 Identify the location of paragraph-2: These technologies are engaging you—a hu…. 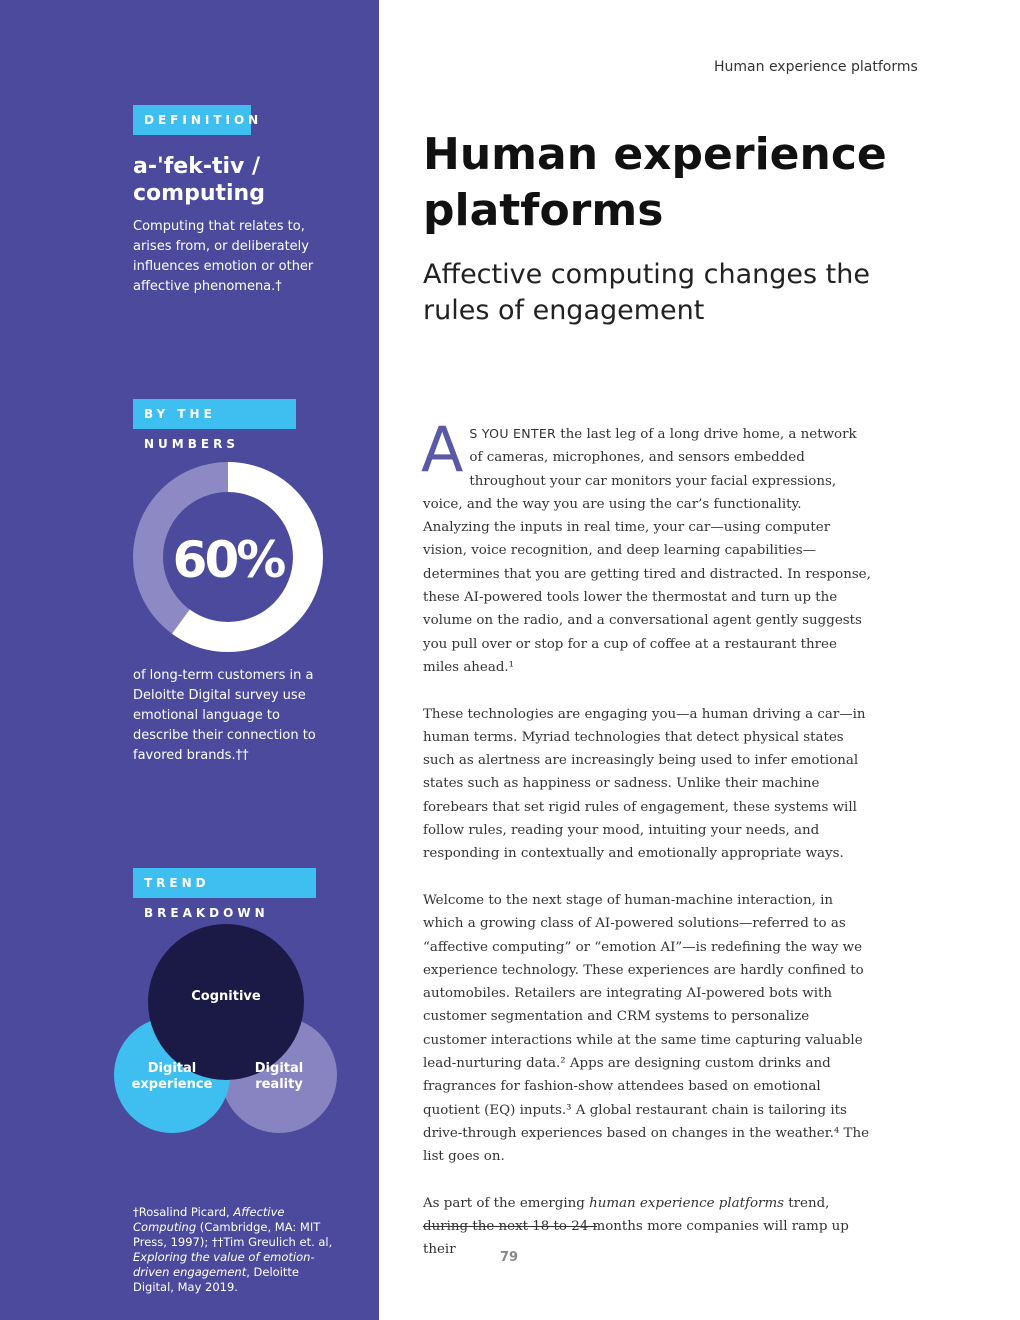
(644, 784).